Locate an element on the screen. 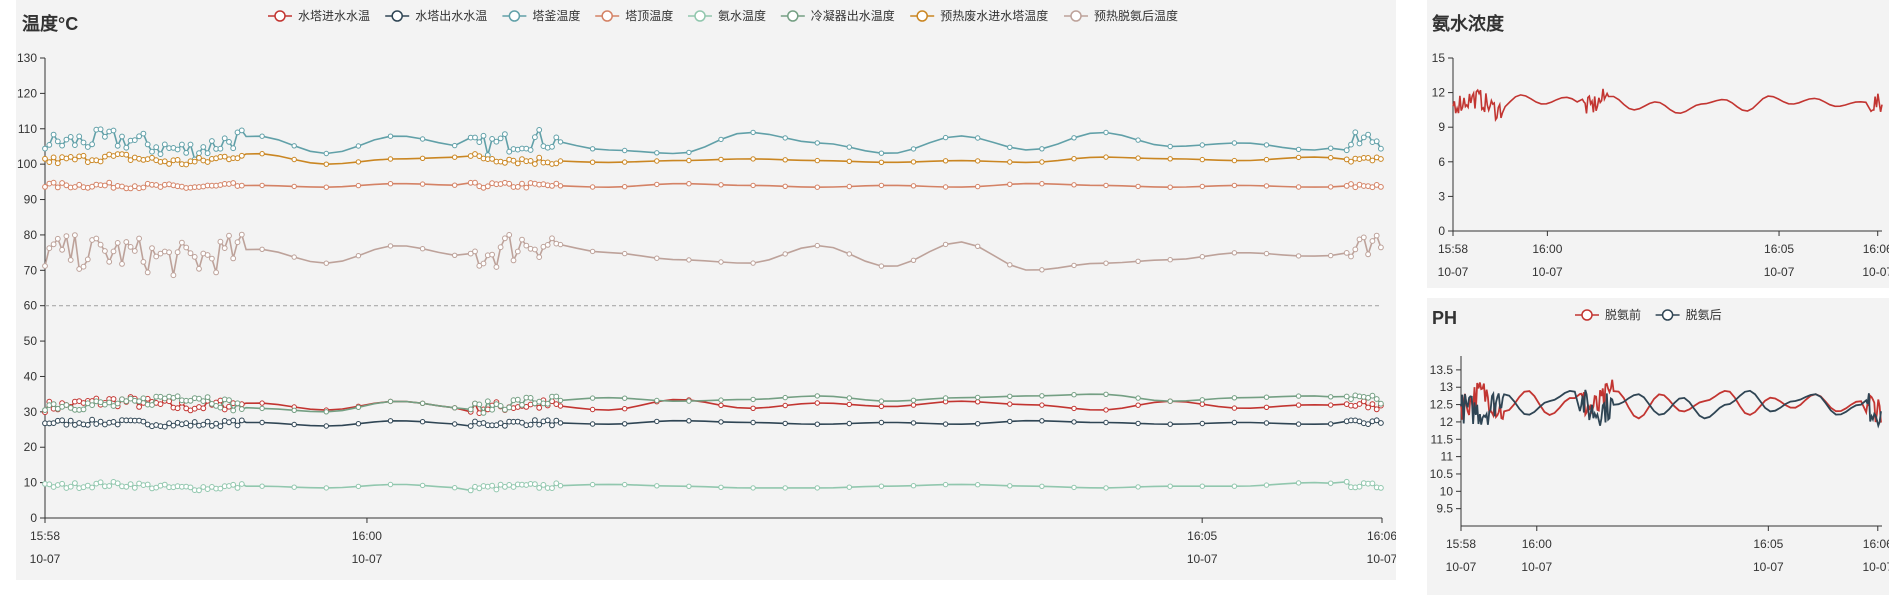 The width and height of the screenshot is (1889, 595). nh3-y-tick-label: 3 is located at coordinates (1441, 196).